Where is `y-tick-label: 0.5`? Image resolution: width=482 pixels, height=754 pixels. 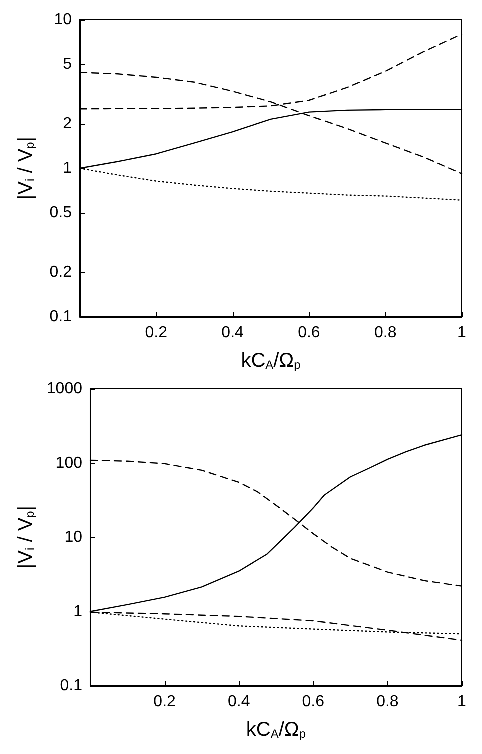 y-tick-label: 0.5 is located at coordinates (61, 213).